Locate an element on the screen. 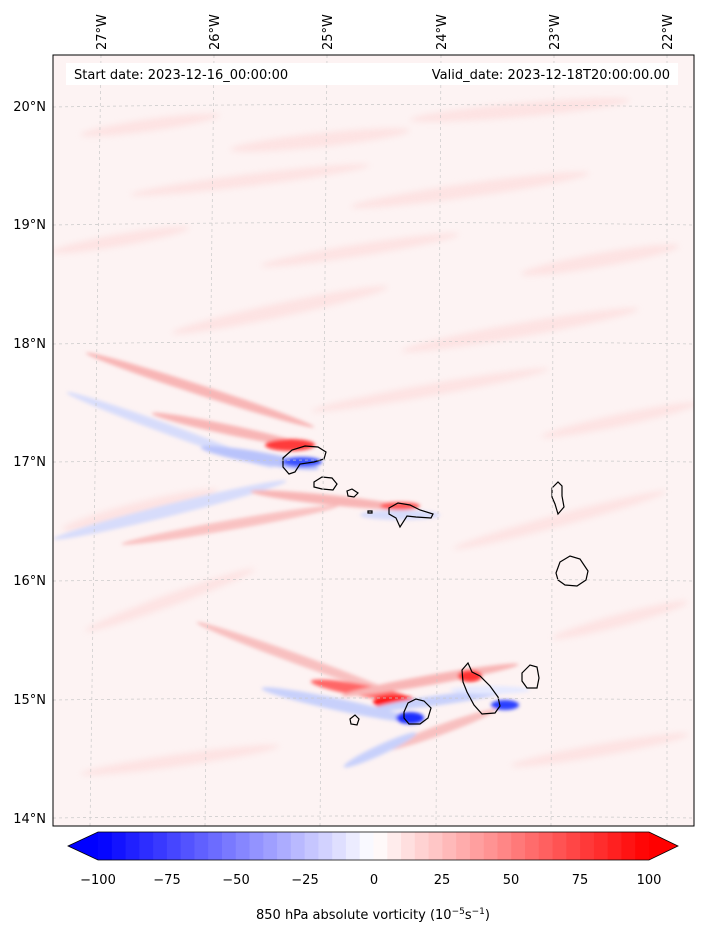  colorbar-tick-label: 100 is located at coordinates (649, 880).